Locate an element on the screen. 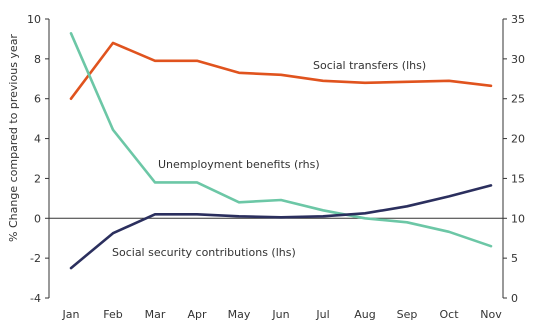  right-tick-label: 25 is located at coordinates (518, 99).